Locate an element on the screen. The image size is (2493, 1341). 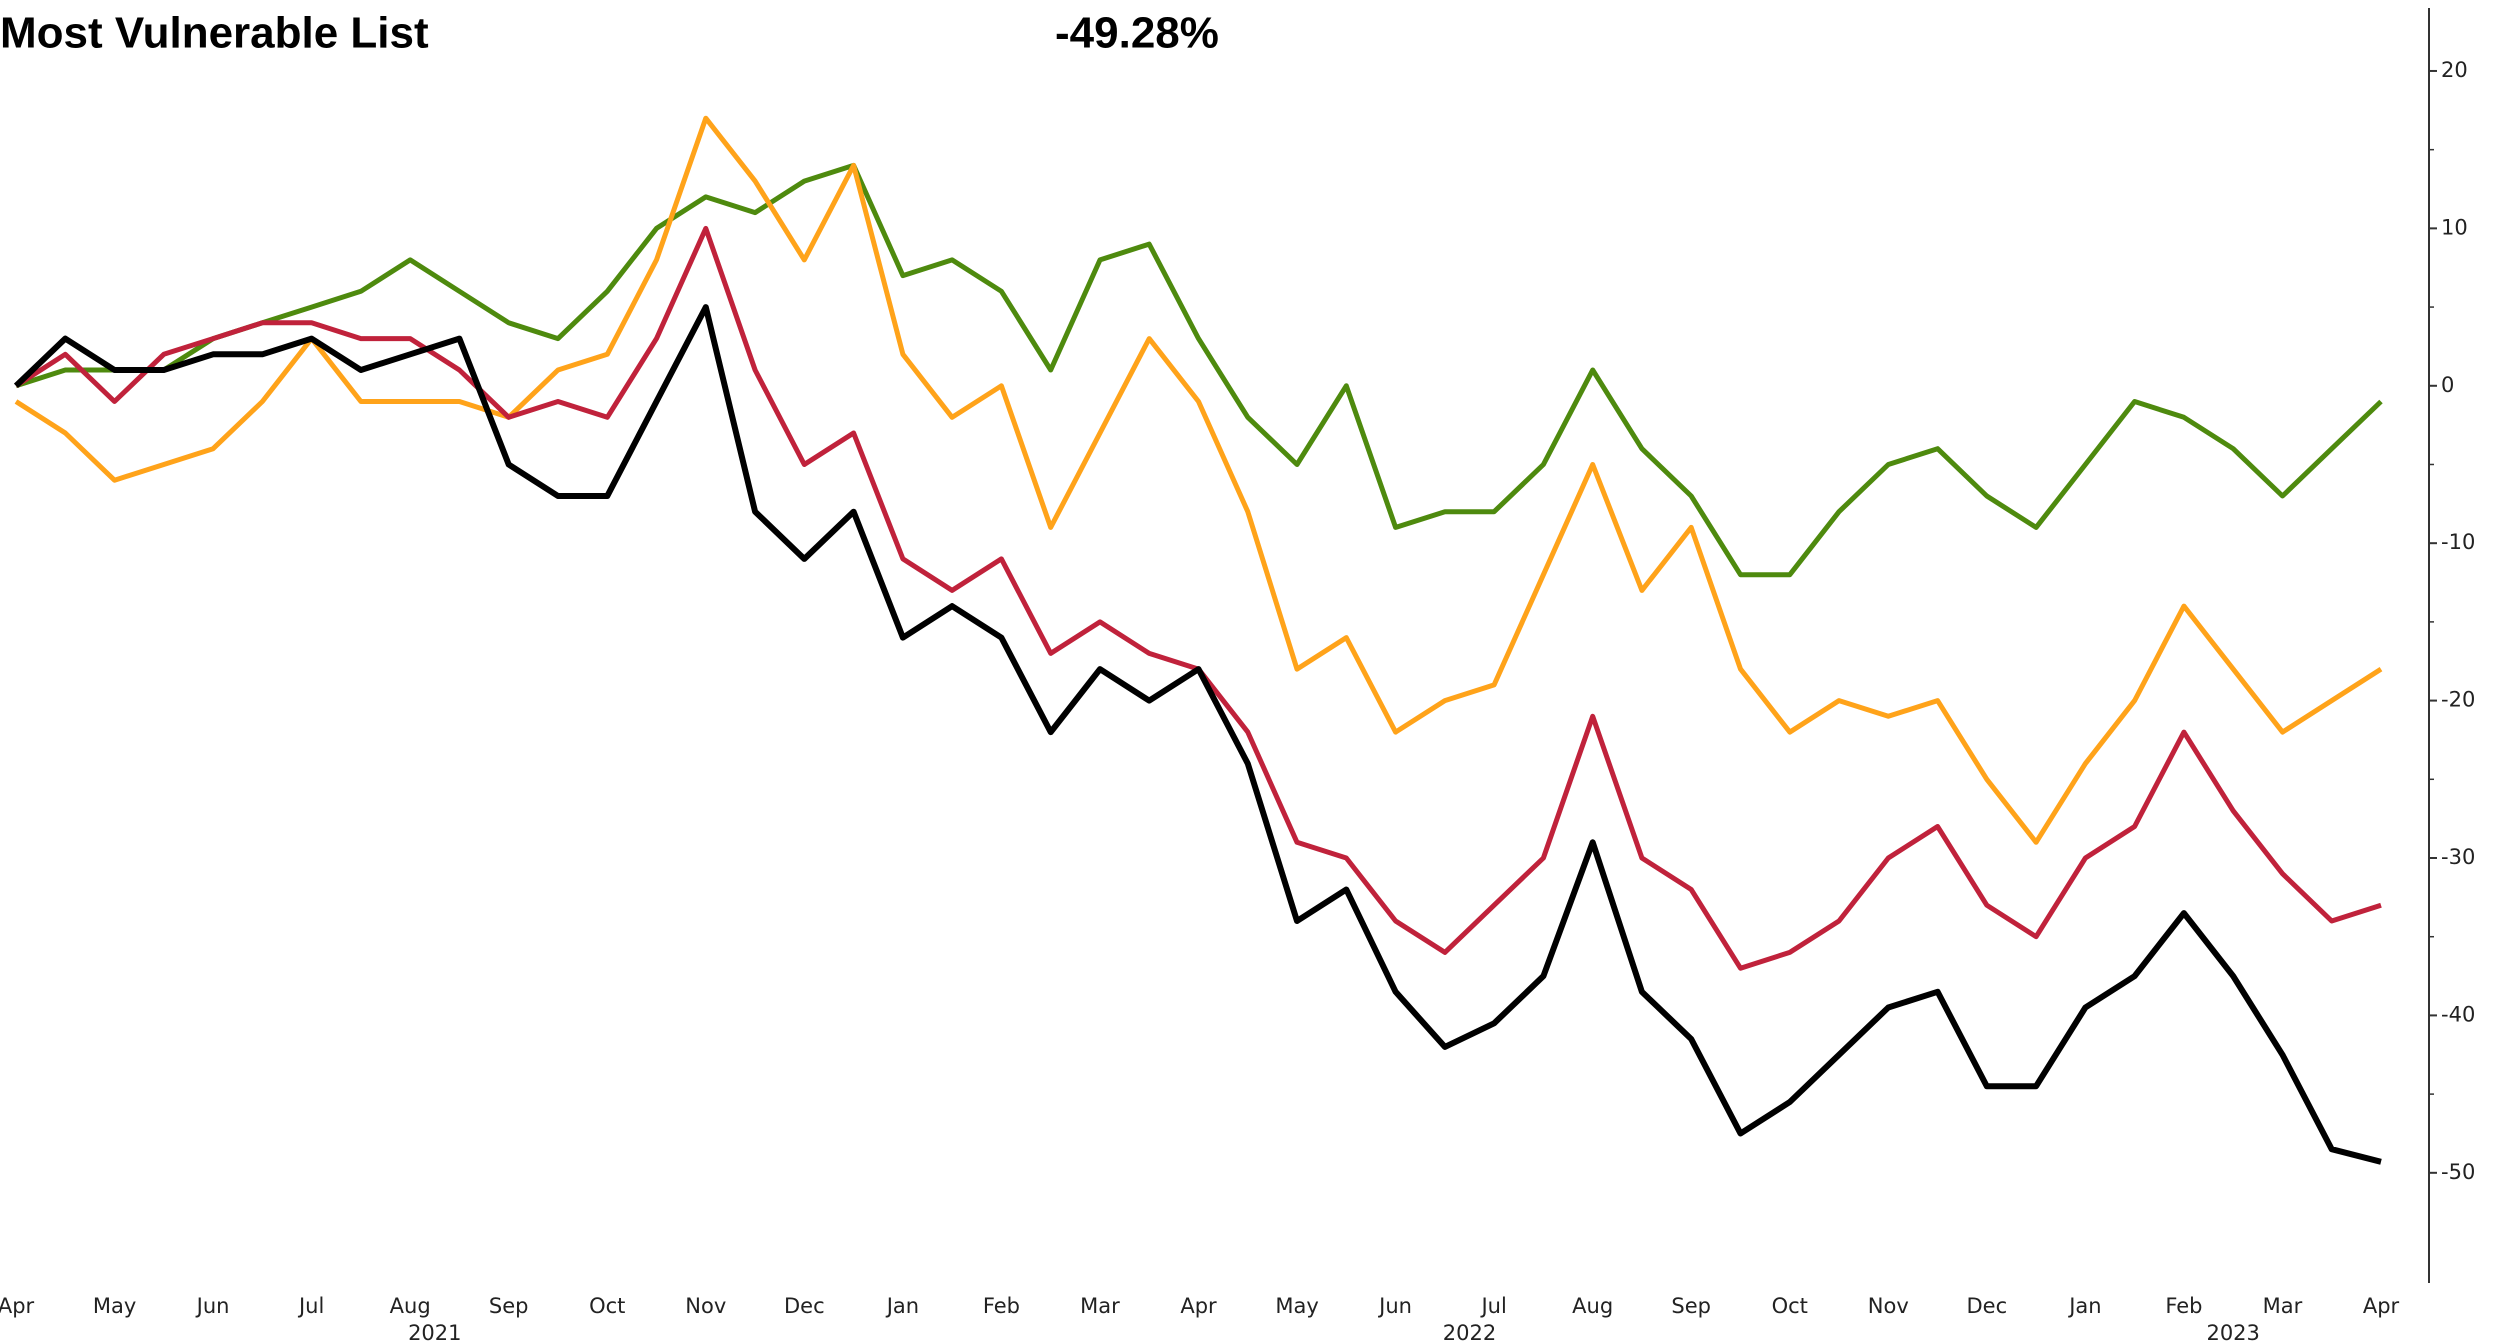
y-tick-label: 10 is located at coordinates (2454, 227).